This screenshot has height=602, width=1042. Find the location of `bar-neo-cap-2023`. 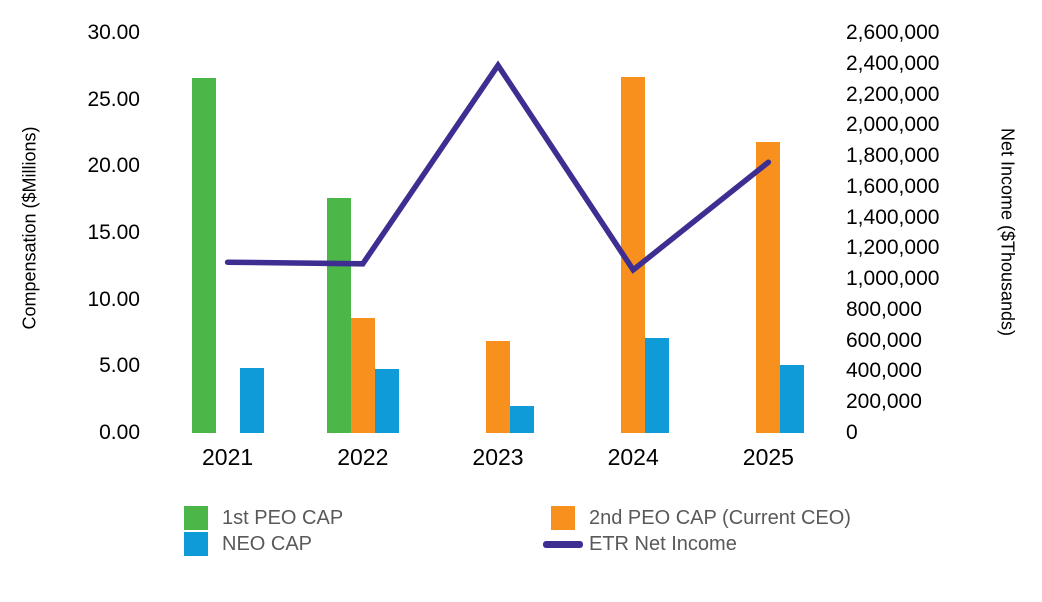

bar-neo-cap-2023 is located at coordinates (522, 419).